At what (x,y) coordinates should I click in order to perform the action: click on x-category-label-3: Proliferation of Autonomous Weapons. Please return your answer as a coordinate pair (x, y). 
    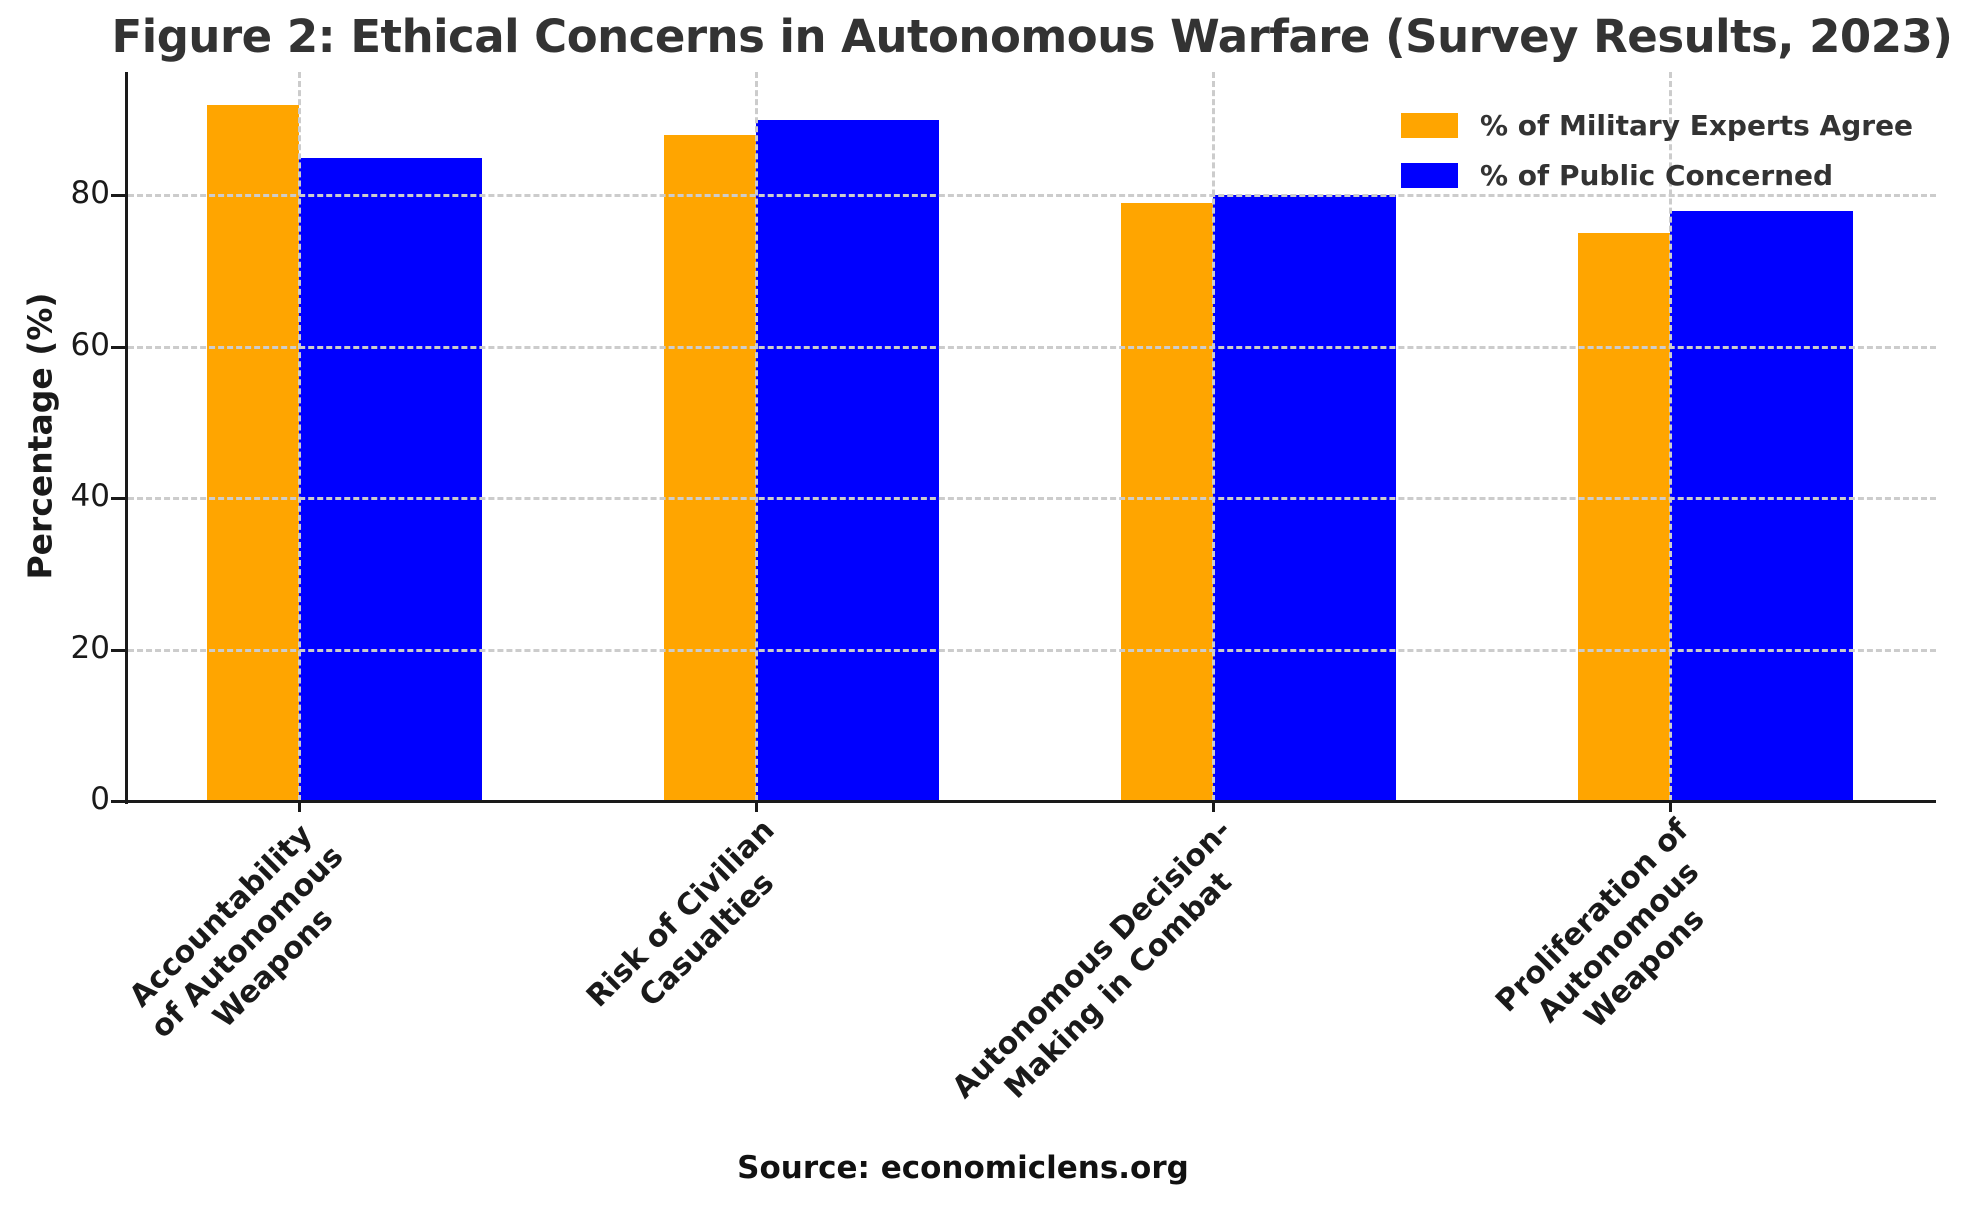
    Looking at the image, I should click on (1600, 924).